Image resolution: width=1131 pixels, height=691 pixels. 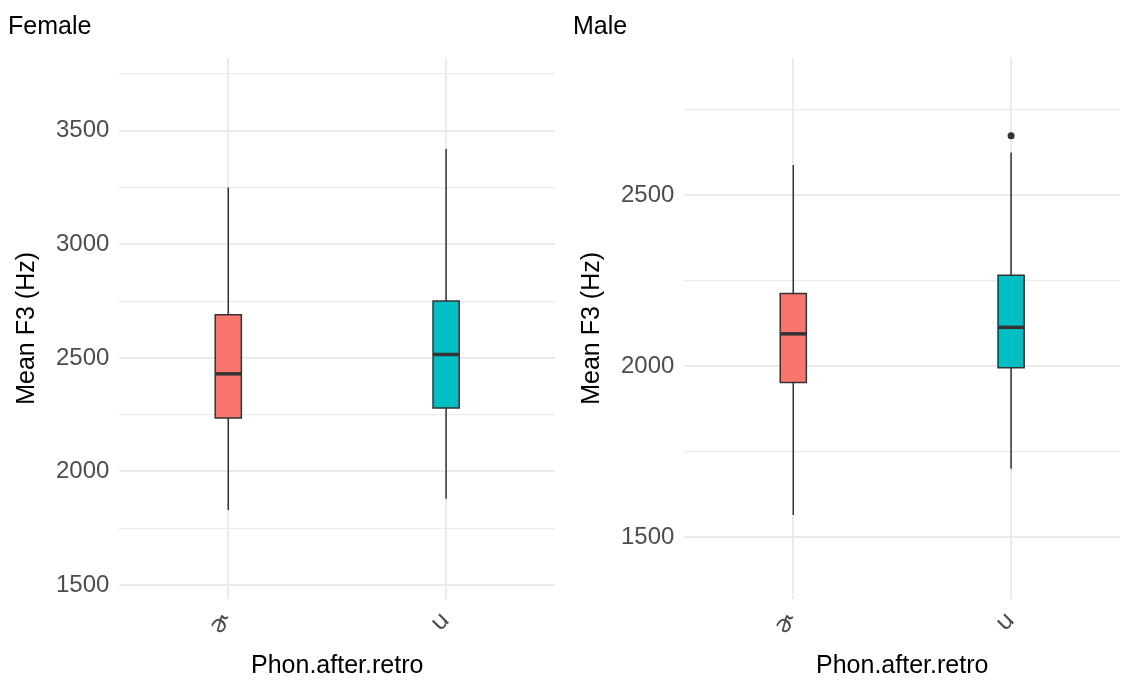 I want to click on chart-title: Female, so click(x=50, y=24).